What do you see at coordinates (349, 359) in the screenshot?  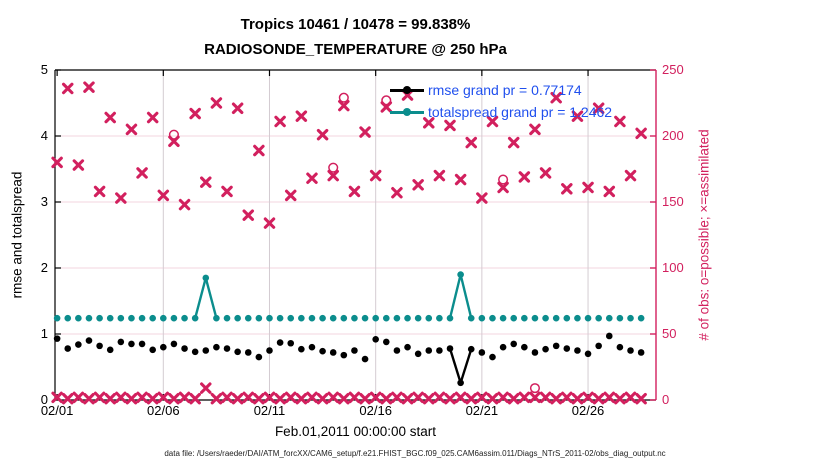 I see `rmse-series` at bounding box center [349, 359].